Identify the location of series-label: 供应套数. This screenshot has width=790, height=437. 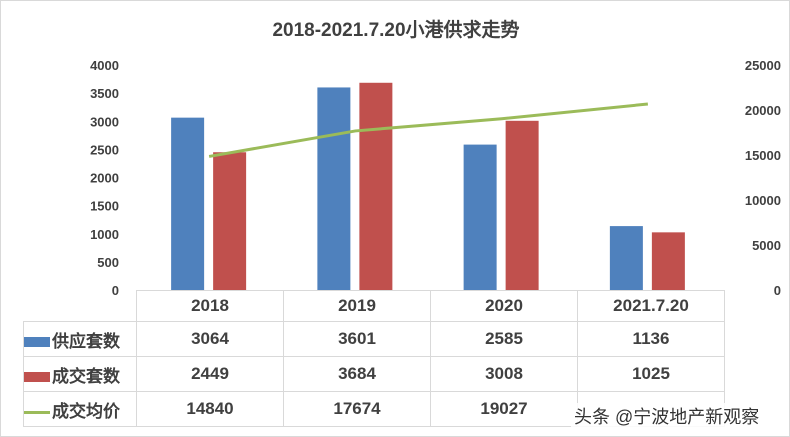
(80, 339).